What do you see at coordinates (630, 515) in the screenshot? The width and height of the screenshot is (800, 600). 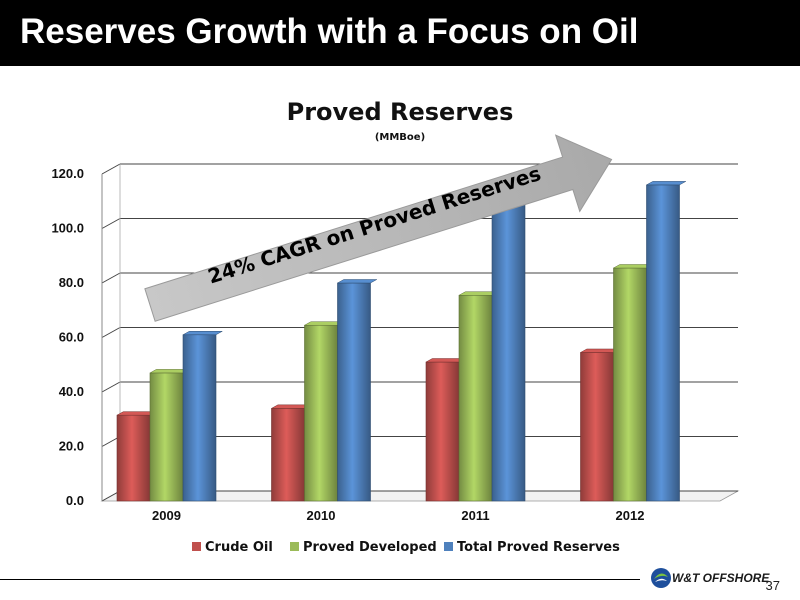 I see `x-tick-label: 2012` at bounding box center [630, 515].